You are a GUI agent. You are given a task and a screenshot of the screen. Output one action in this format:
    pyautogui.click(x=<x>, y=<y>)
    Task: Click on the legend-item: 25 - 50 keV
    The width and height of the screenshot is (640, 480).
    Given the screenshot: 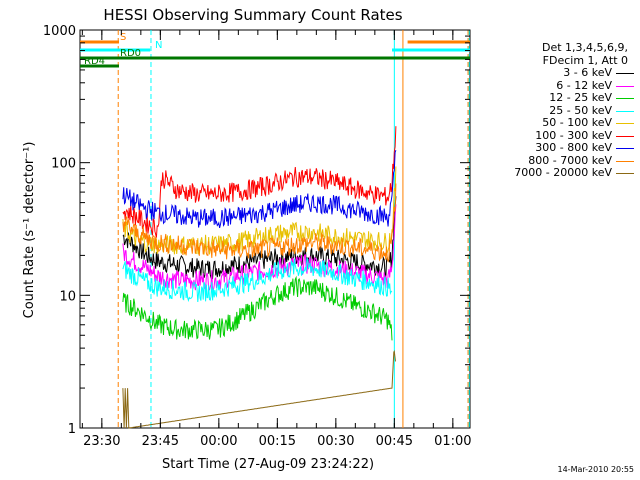 What is the action you would take?
    pyautogui.click(x=558, y=110)
    